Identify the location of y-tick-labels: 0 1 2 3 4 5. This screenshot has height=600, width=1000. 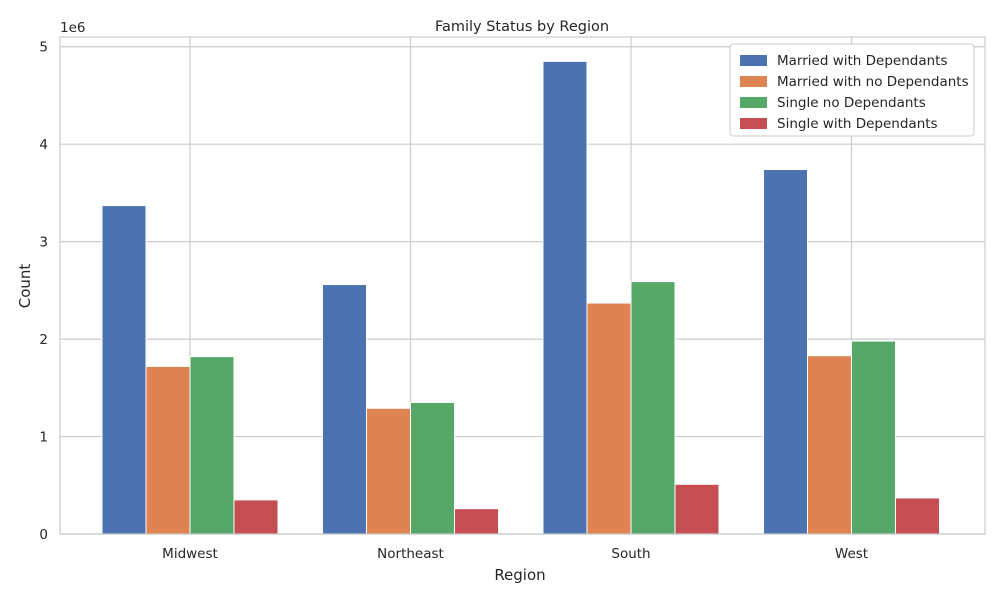
(43, 291).